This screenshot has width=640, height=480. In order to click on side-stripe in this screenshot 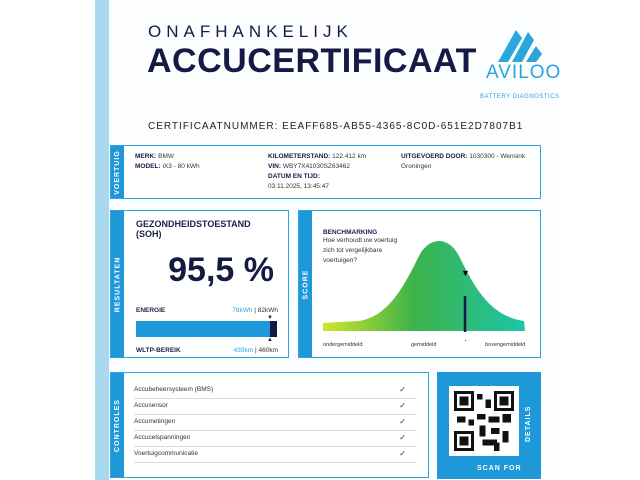, I will do `click(102, 240)`.